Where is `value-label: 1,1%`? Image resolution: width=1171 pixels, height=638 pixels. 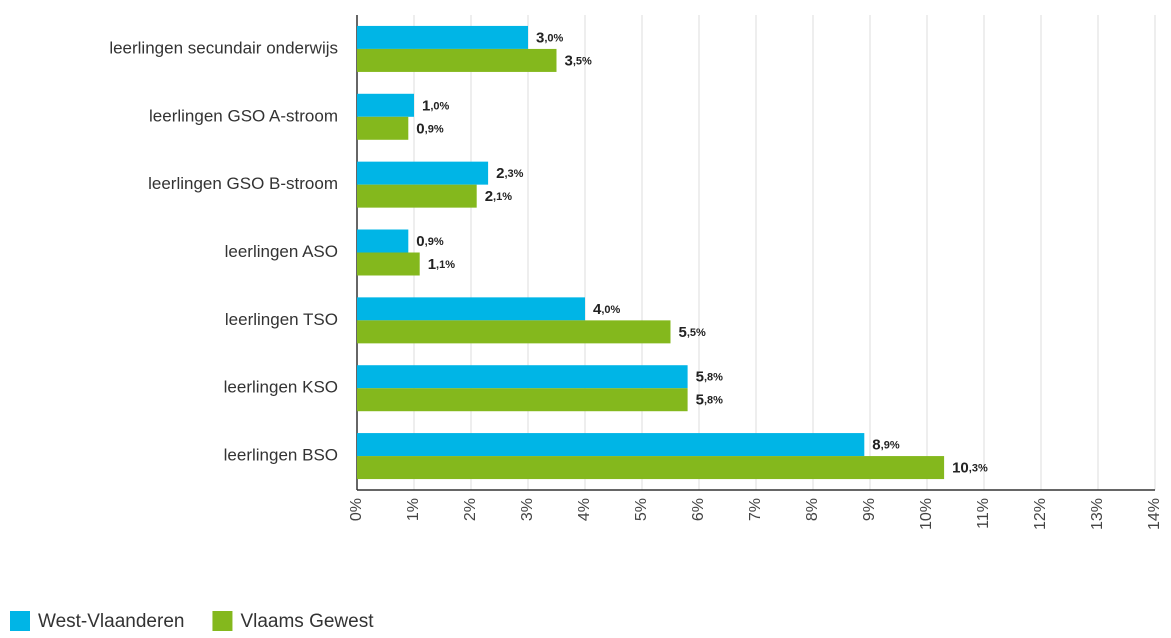 value-label: 1,1% is located at coordinates (442, 264).